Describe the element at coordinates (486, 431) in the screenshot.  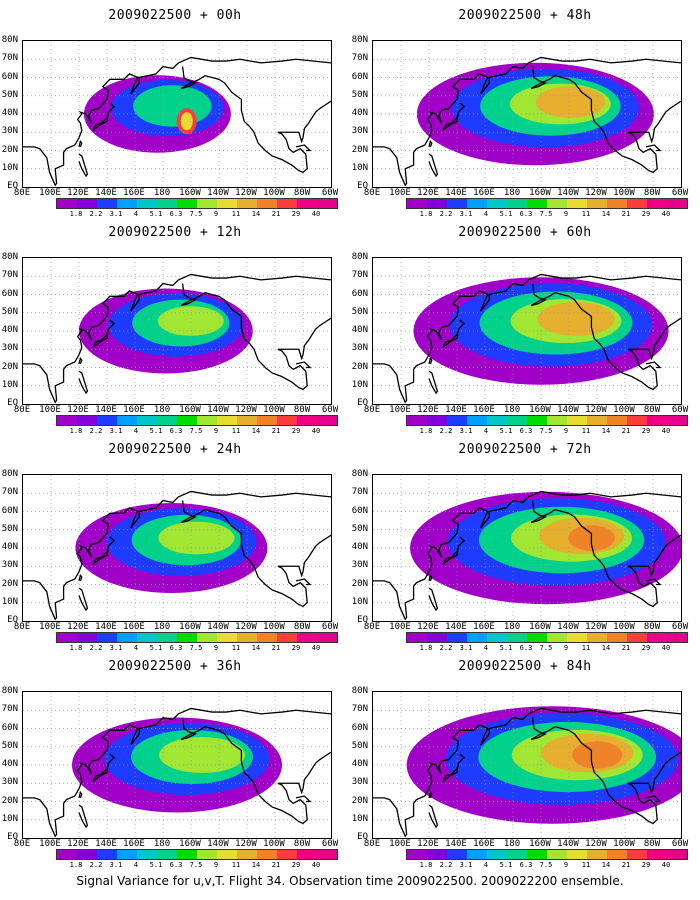
I see `colorbar-tick-label: 4` at that location.